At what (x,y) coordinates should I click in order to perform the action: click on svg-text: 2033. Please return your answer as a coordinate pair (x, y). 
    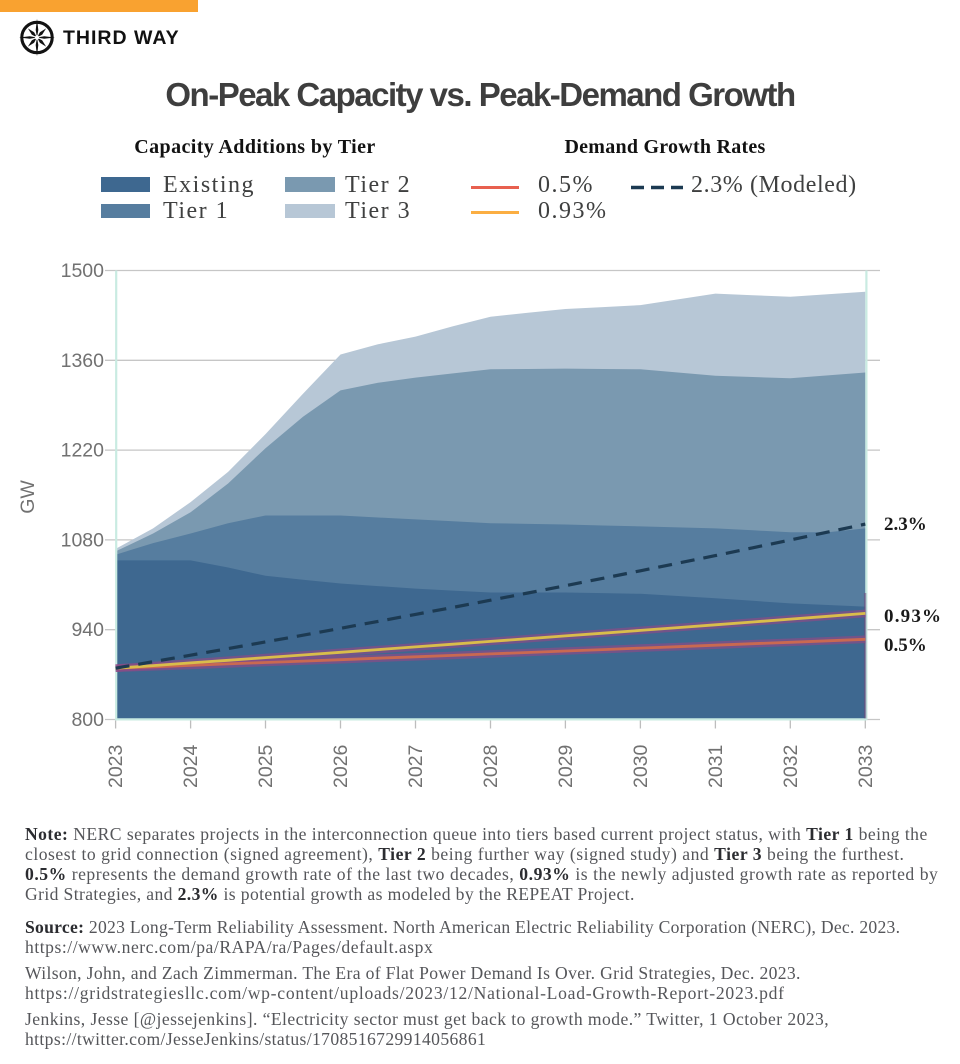
    Looking at the image, I should click on (866, 766).